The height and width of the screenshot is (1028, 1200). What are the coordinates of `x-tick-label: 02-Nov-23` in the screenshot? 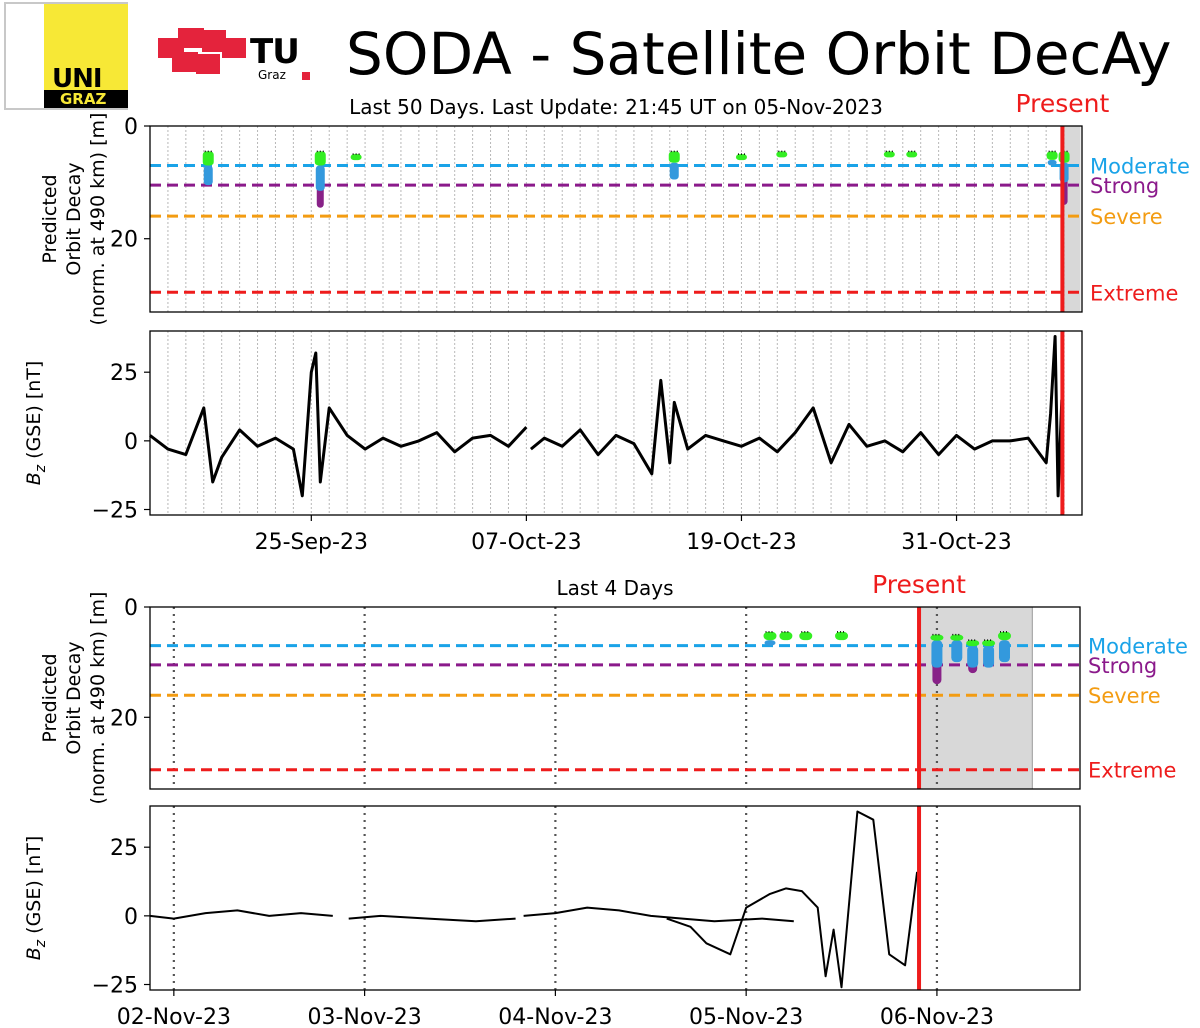 It's located at (174, 1016).